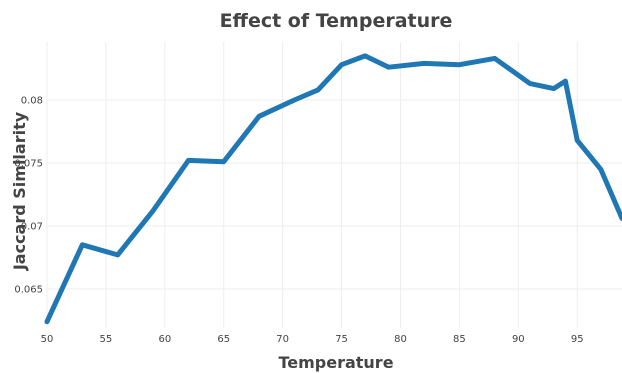  I want to click on y-axis-tick-labels: 0.065 0.07 0.075 0.08, so click(28, 195).